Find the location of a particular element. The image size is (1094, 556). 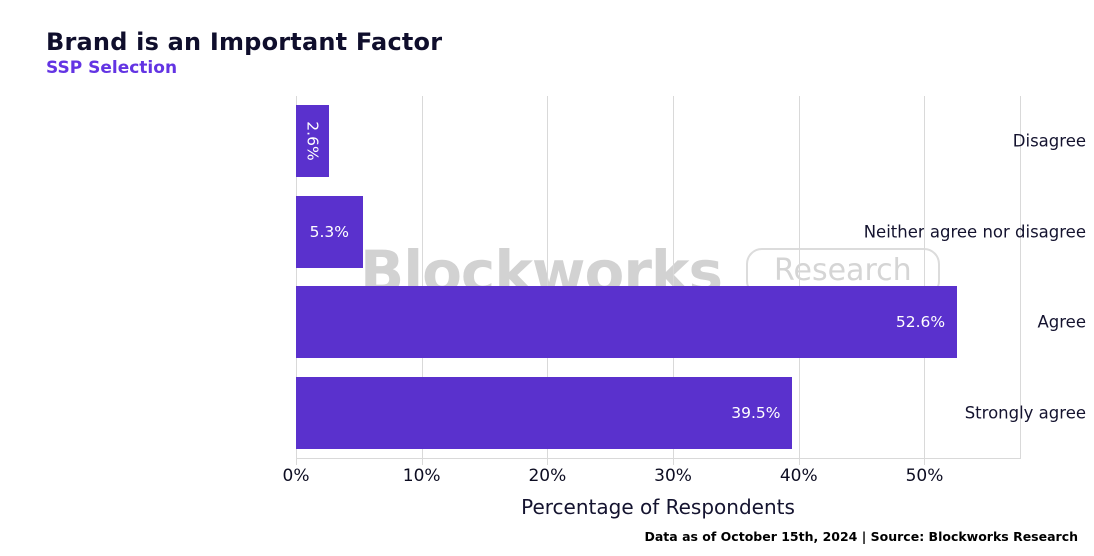

bar-row: 52.6% is located at coordinates (658, 322).